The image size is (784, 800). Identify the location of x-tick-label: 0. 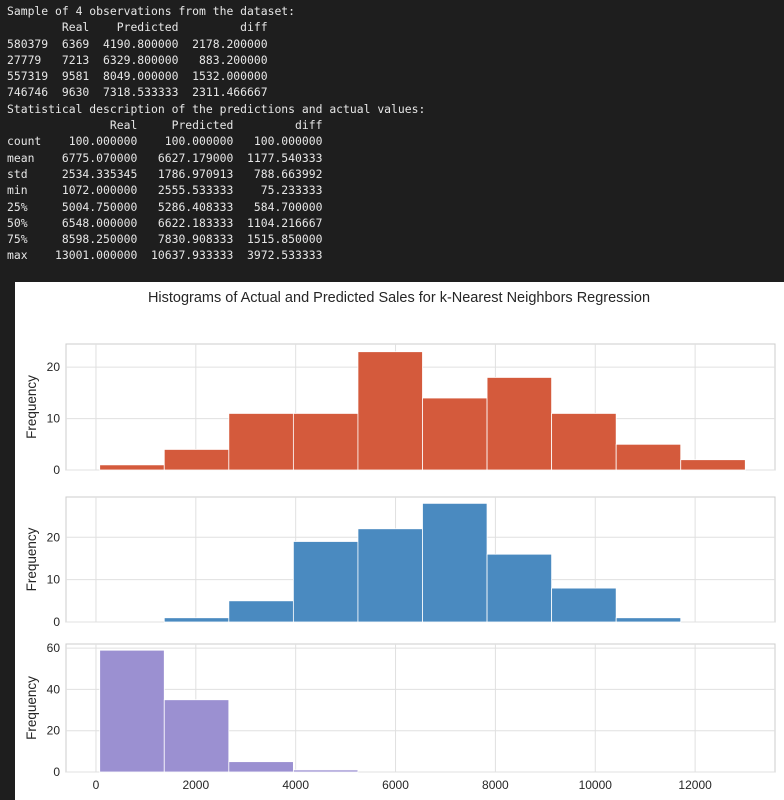
(96, 785).